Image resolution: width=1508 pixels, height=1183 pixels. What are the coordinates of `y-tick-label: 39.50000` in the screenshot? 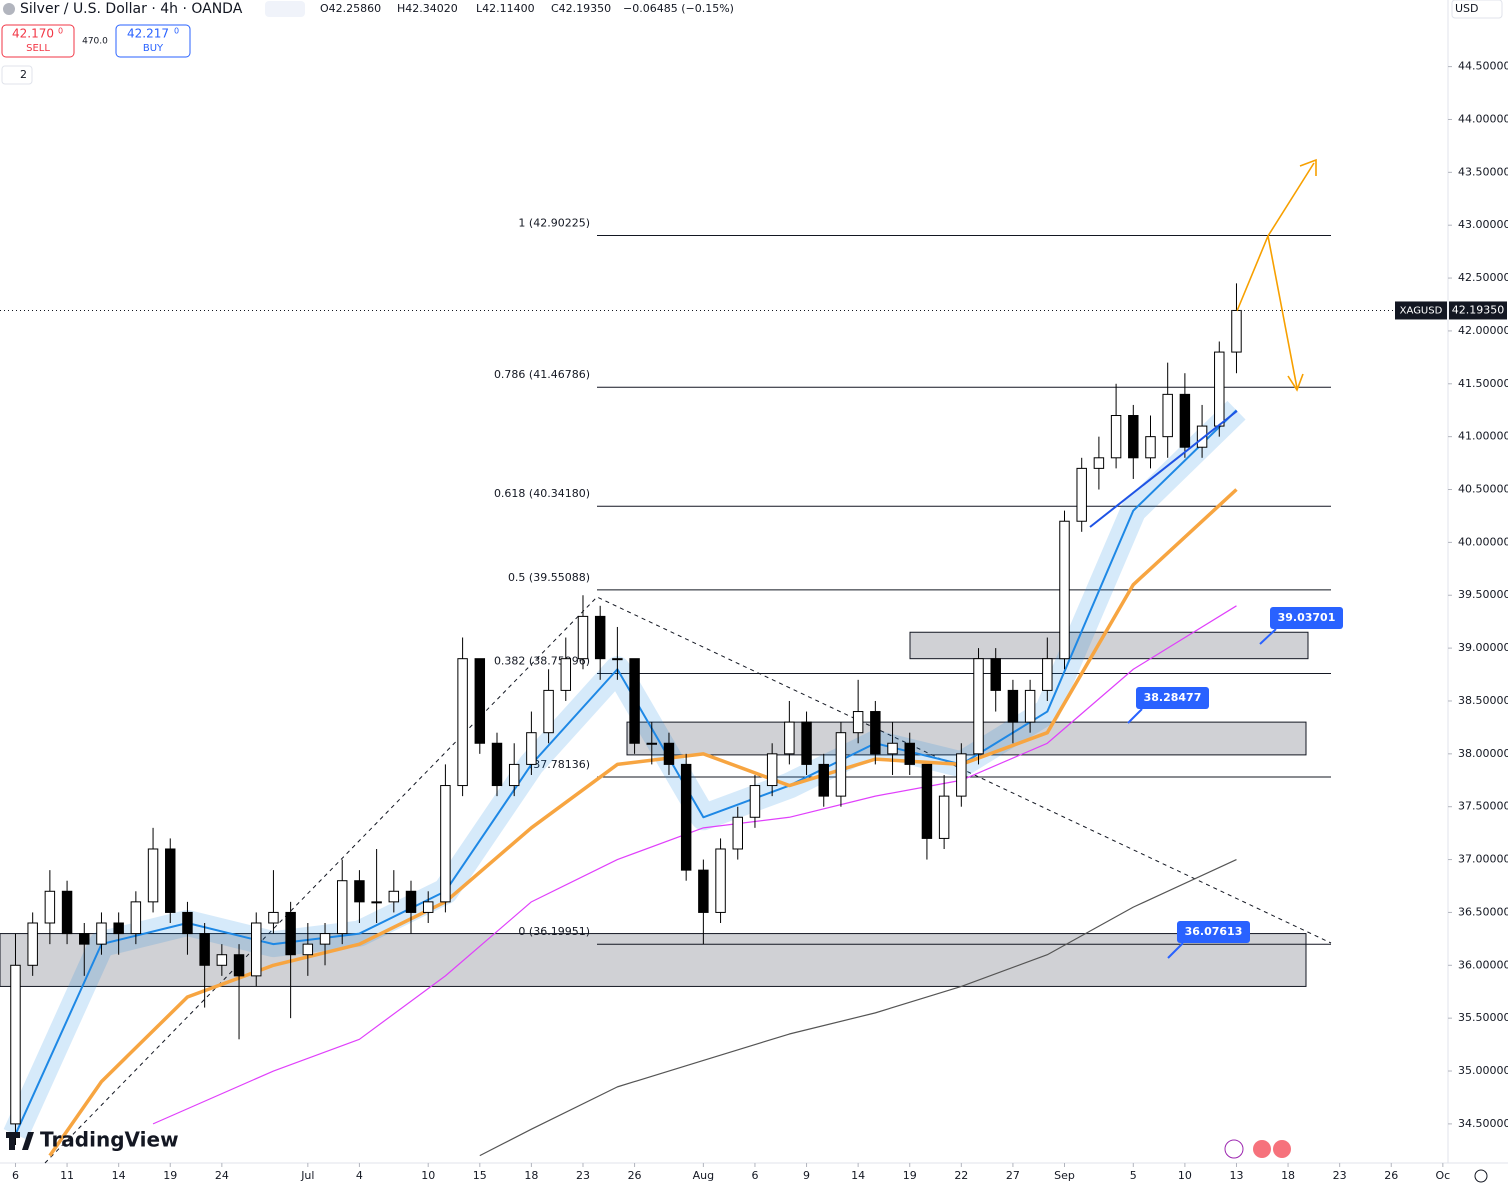 It's located at (1483, 594).